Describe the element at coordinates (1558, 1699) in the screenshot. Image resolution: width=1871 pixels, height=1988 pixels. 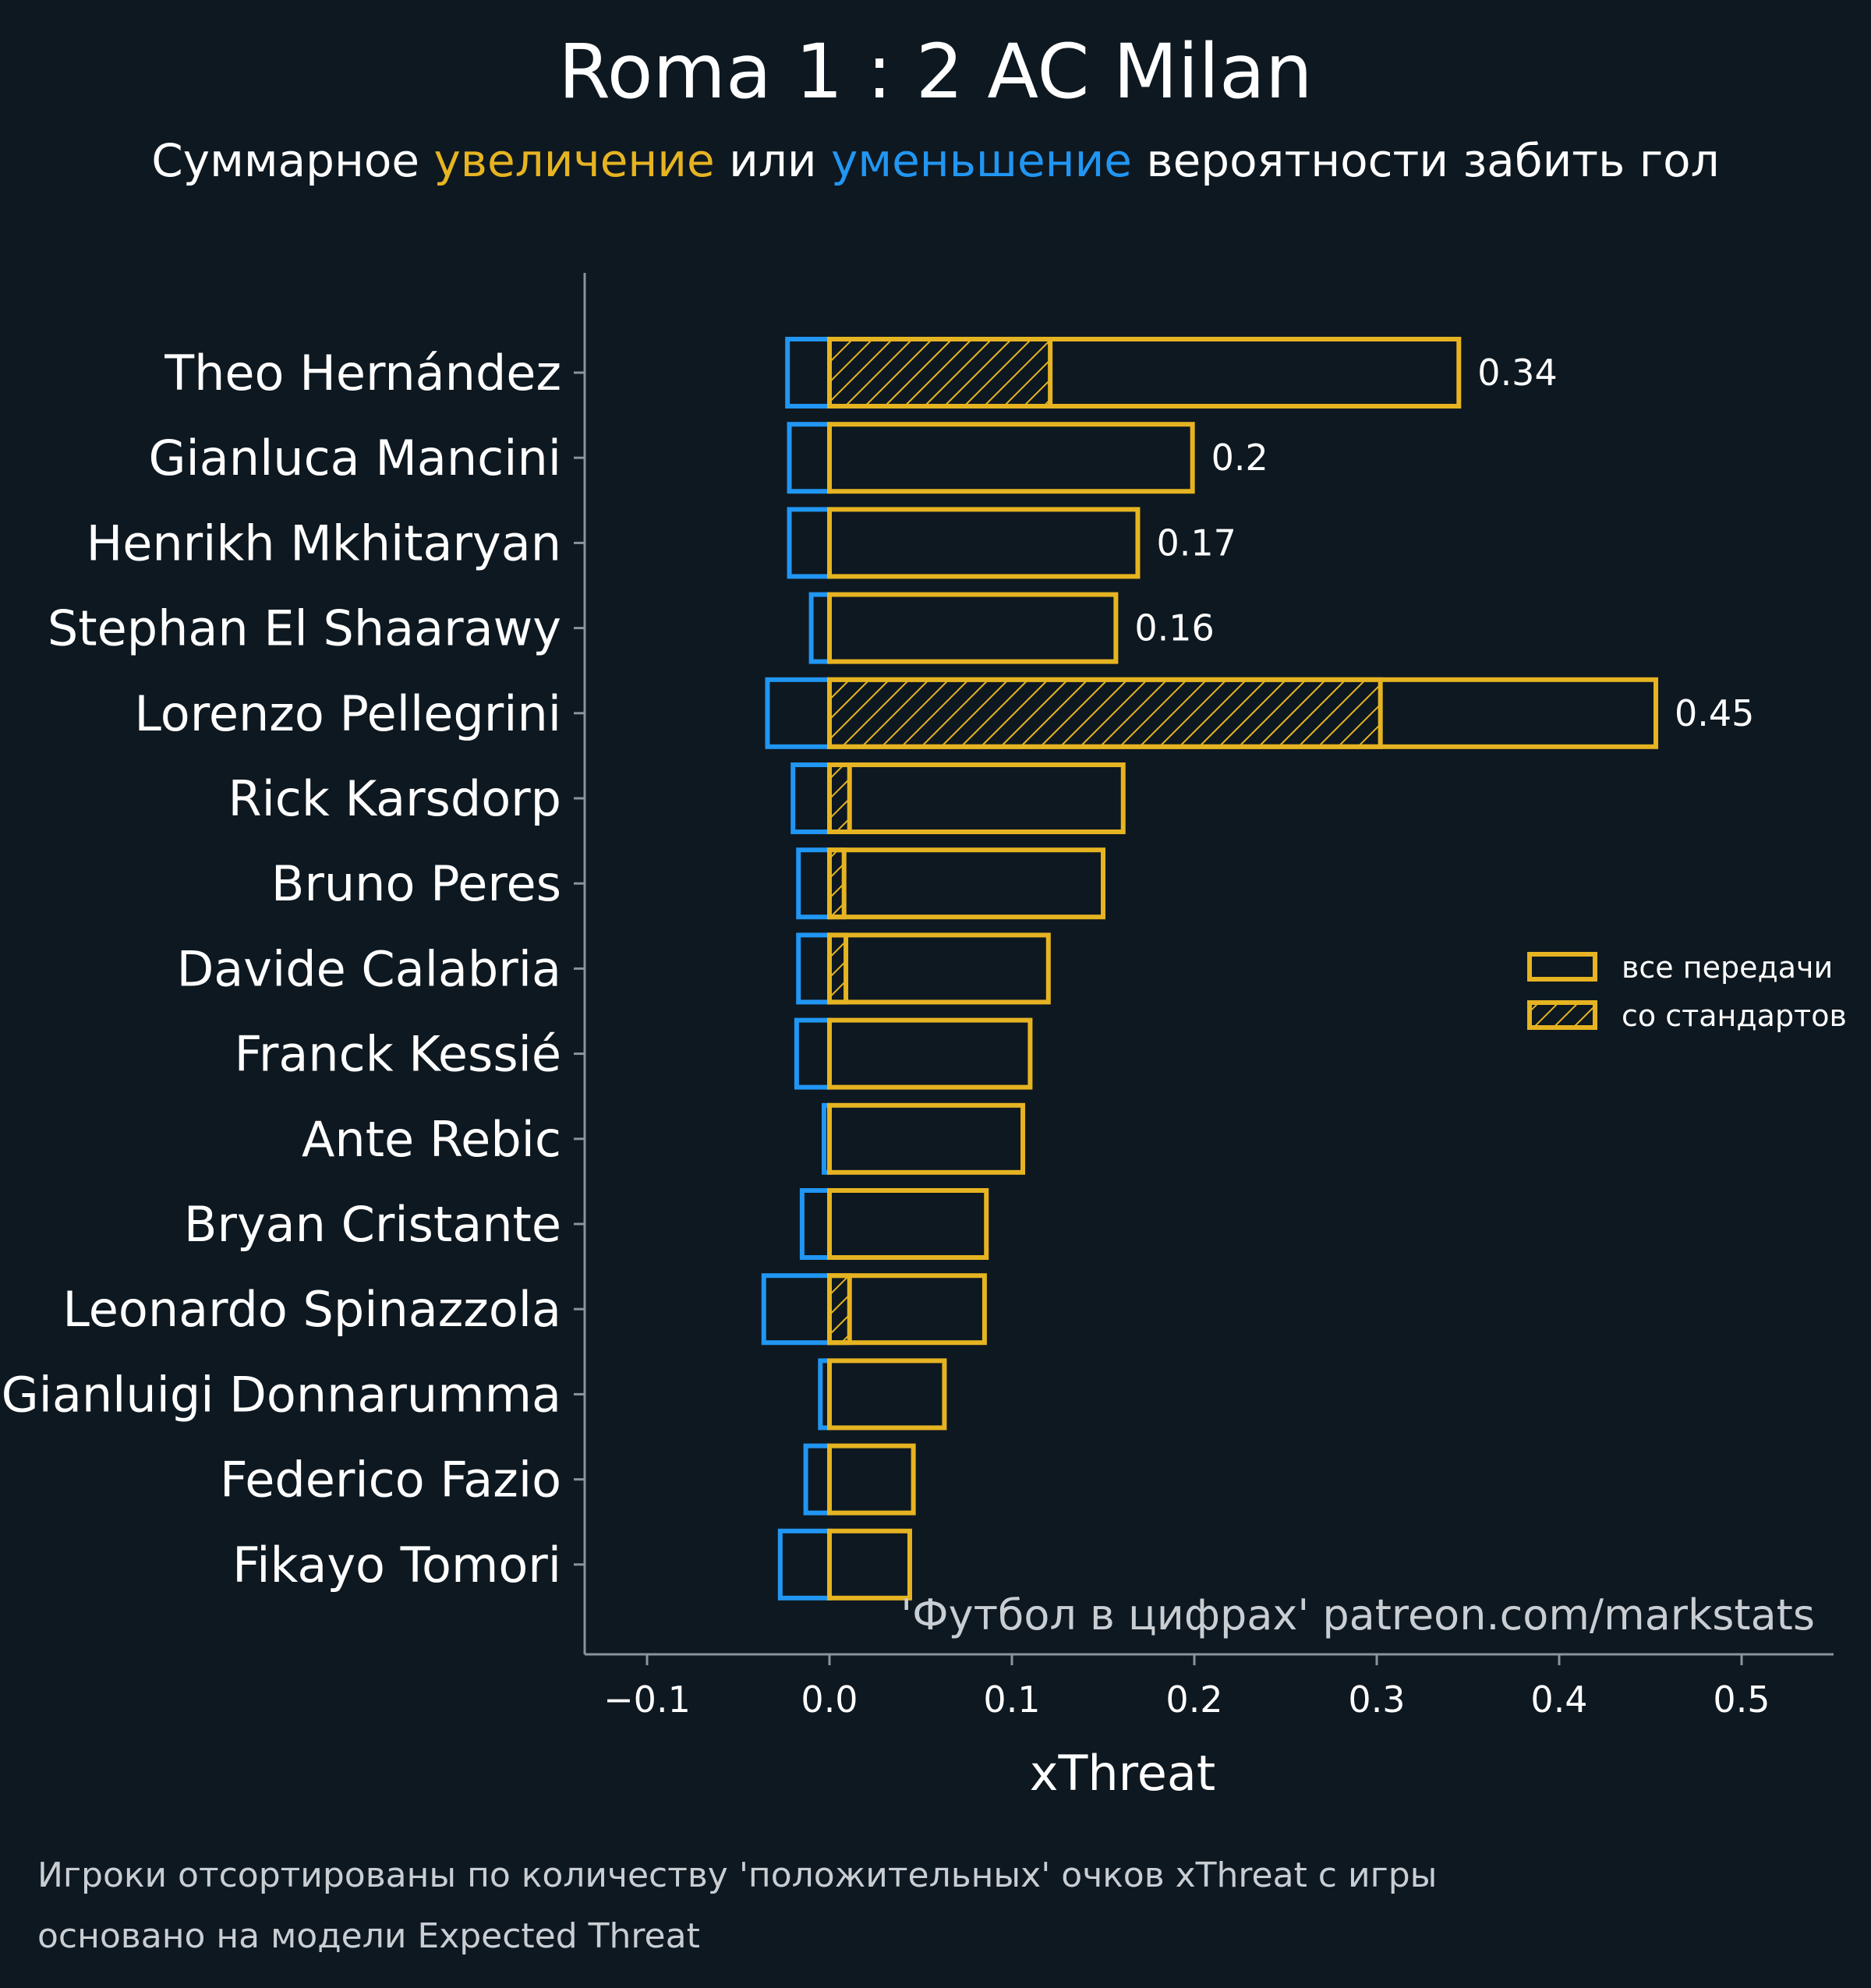
I see `x-tick-label: 0.4` at that location.